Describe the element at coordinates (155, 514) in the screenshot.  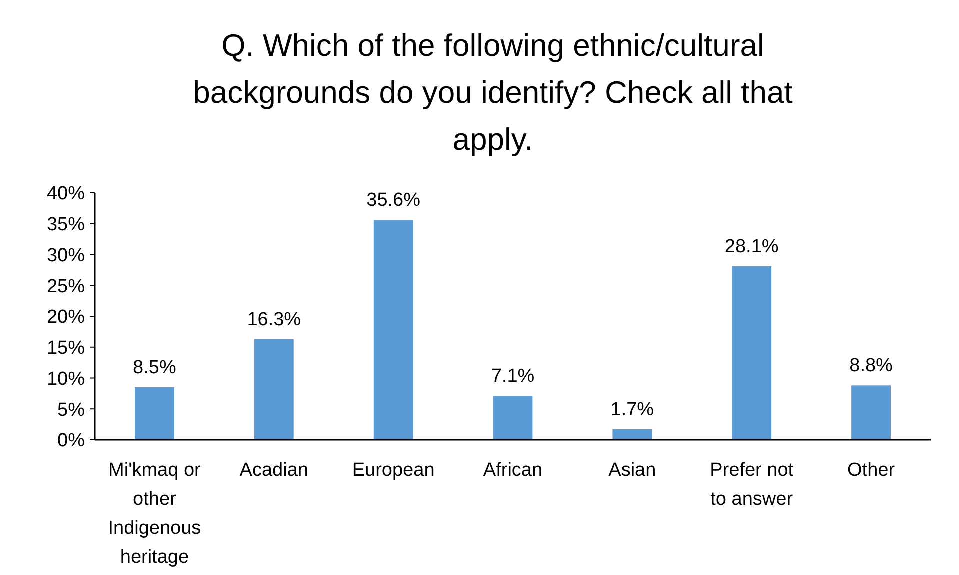
I see `x-tick-label: Mi'kmaq or other Indigenous heritage` at that location.